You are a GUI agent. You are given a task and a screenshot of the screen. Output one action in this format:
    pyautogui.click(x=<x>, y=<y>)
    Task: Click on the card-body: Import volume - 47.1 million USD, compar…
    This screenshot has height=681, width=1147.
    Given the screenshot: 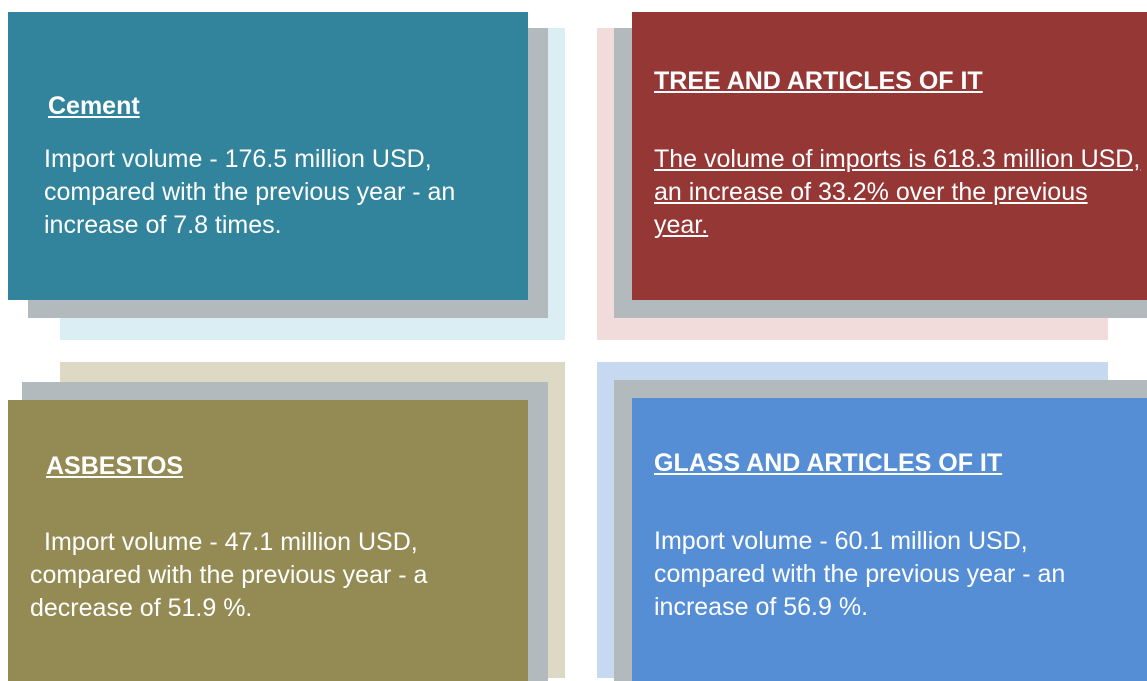 What is the action you would take?
    pyautogui.click(x=229, y=575)
    